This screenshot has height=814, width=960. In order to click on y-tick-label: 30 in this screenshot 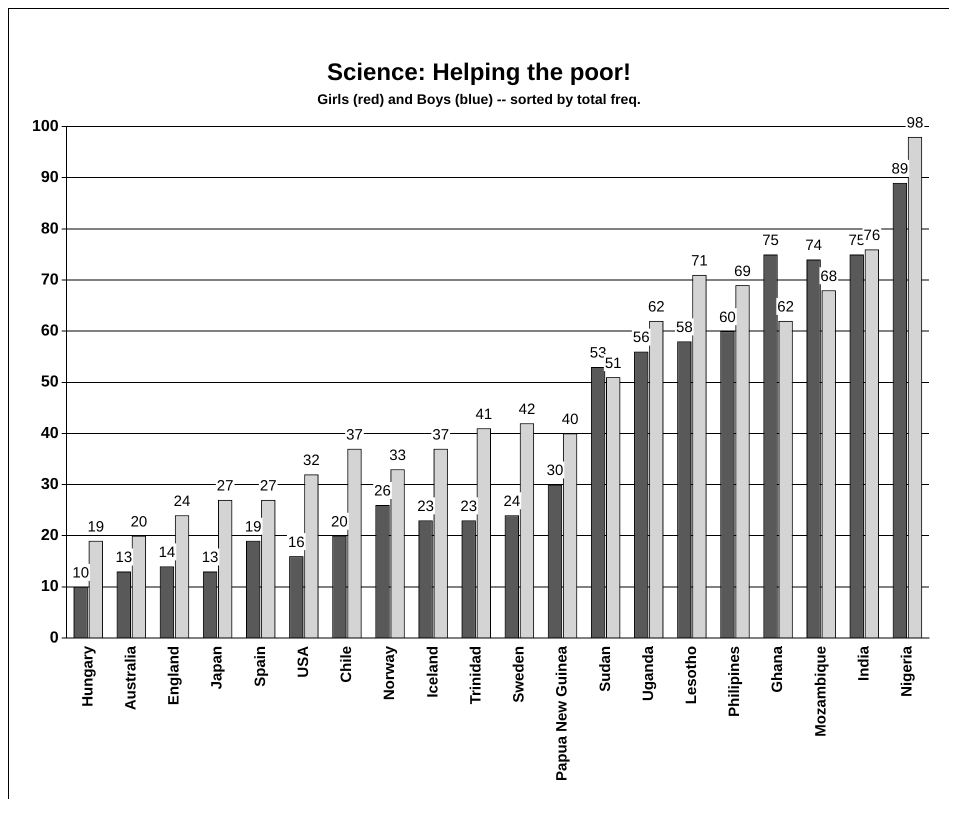, I will do `click(49, 484)`.